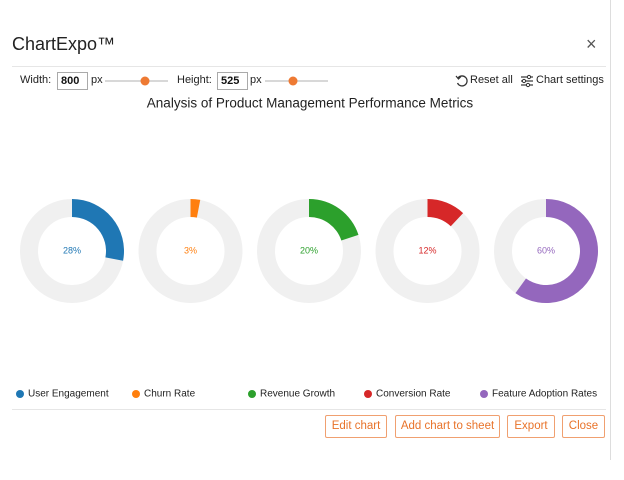  Describe the element at coordinates (36, 80) in the screenshot. I see `width-label: Width:` at that location.